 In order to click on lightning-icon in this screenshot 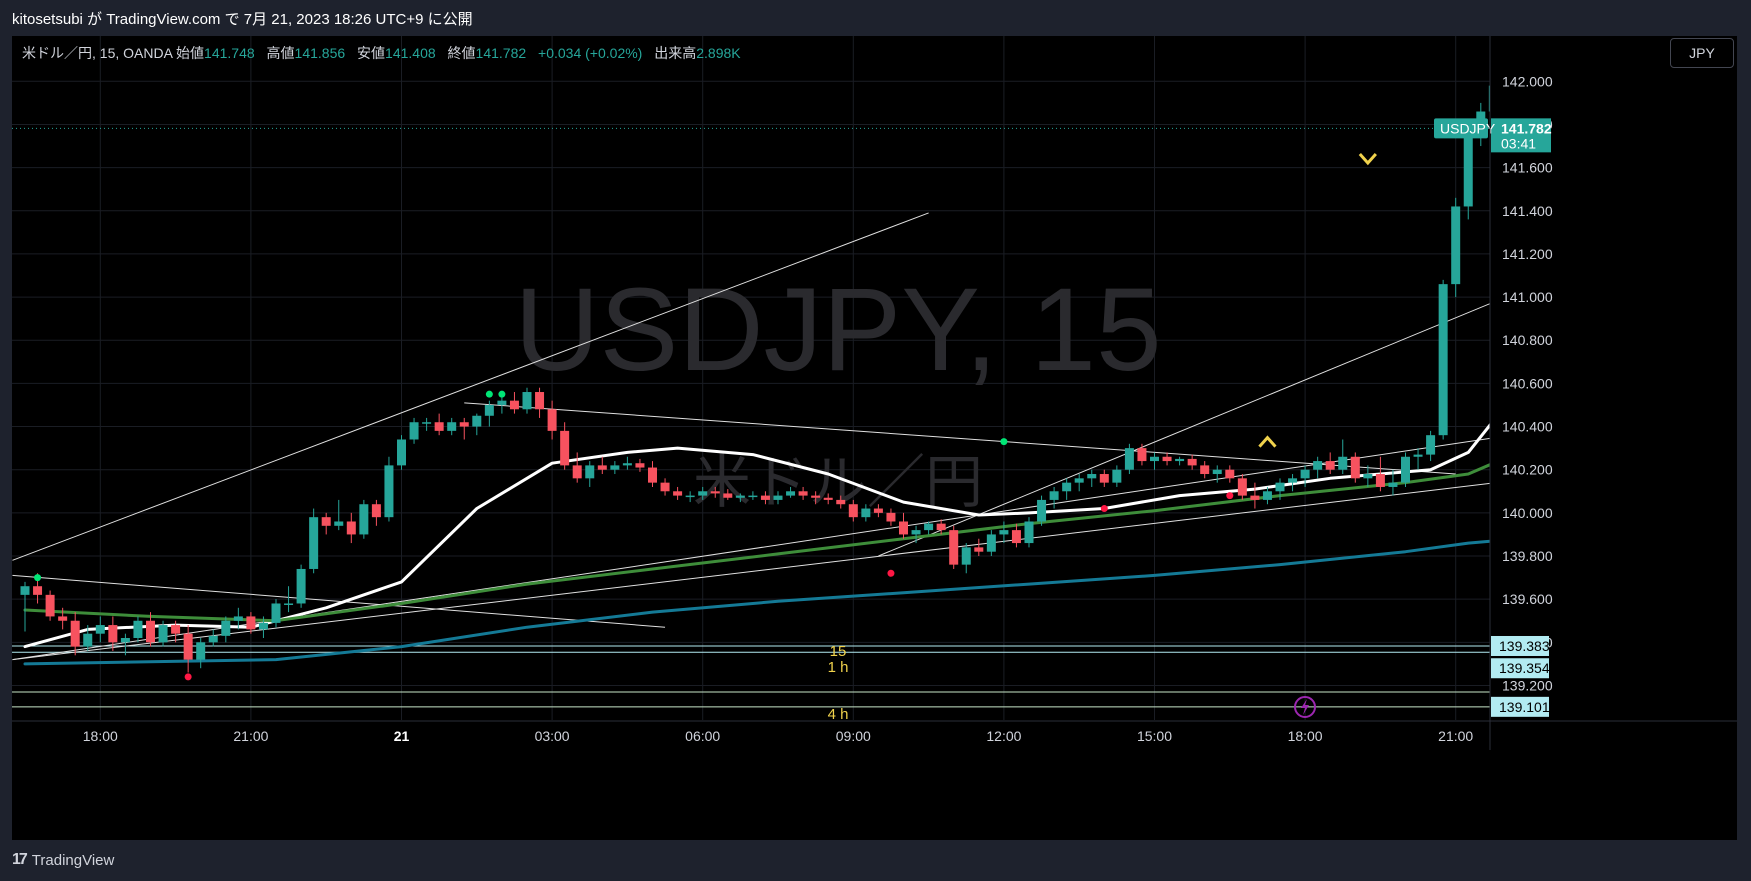, I will do `click(1305, 707)`.